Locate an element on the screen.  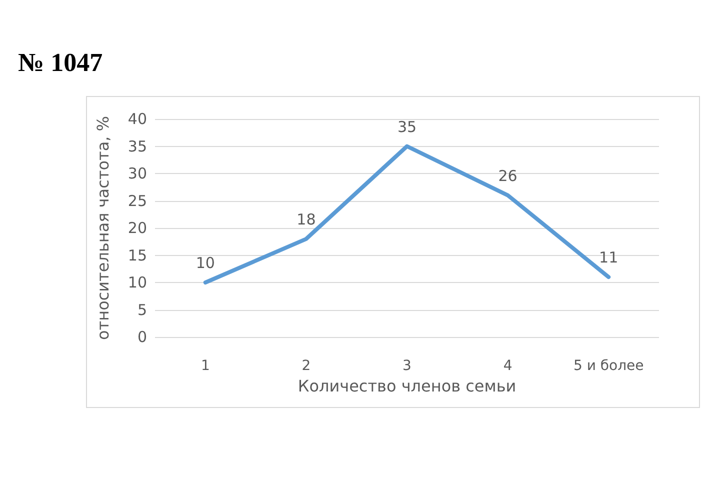
data-label: 35 is located at coordinates (407, 127).